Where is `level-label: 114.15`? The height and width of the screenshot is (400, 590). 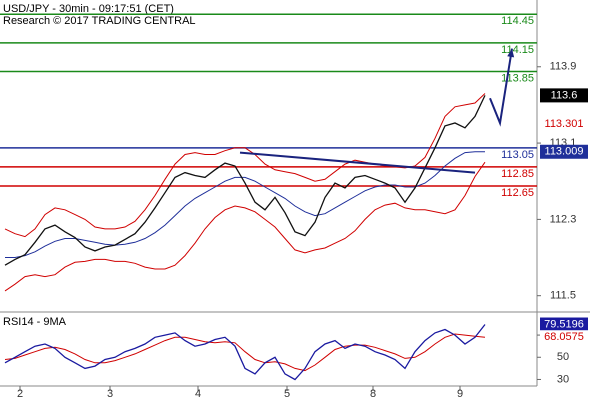
level-label: 114.15 is located at coordinates (517, 50).